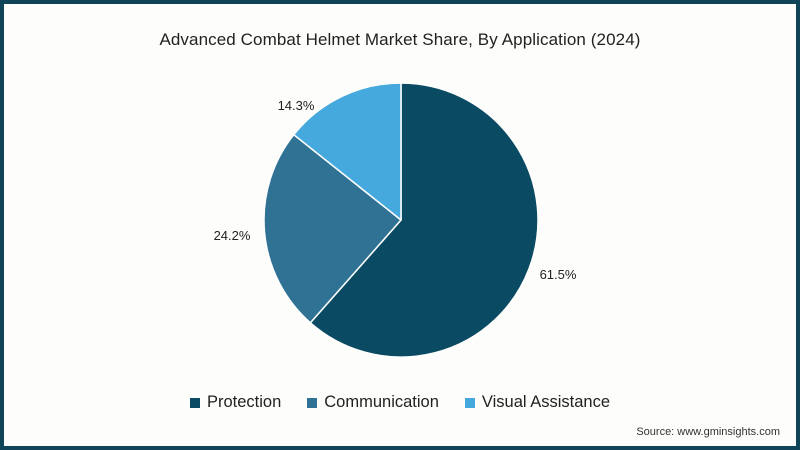  What do you see at coordinates (546, 402) in the screenshot?
I see `legend-label: Visual Assistance` at bounding box center [546, 402].